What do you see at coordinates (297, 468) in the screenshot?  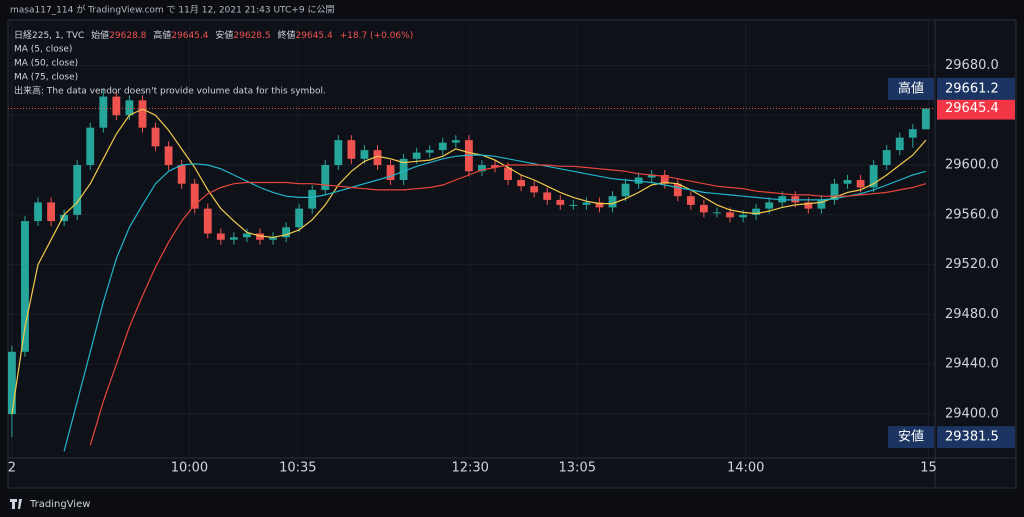 I see `x-tick-label: 10:35` at bounding box center [297, 468].